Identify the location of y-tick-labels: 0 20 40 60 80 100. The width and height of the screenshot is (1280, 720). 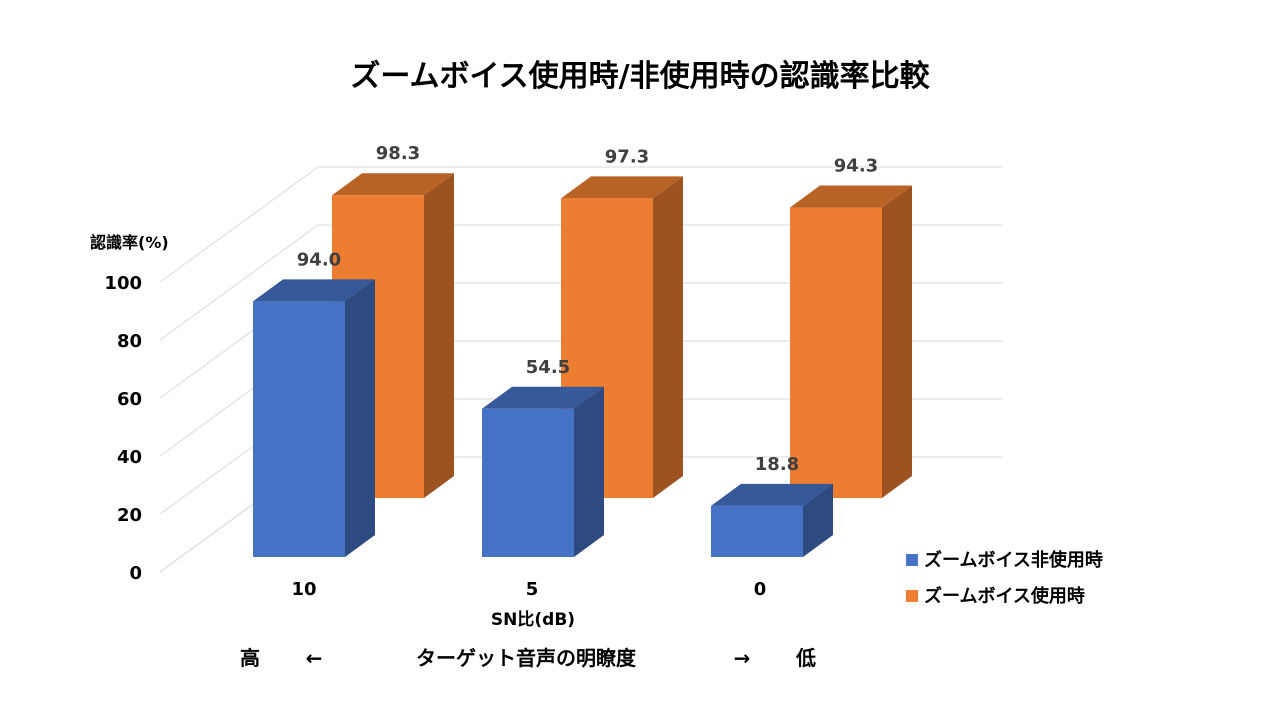
(123, 428).